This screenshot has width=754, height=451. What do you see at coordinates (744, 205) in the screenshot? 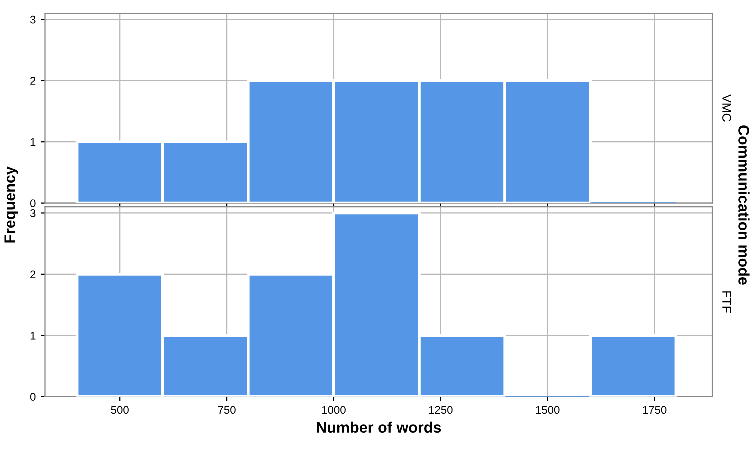
I see `text: Communication mode` at bounding box center [744, 205].